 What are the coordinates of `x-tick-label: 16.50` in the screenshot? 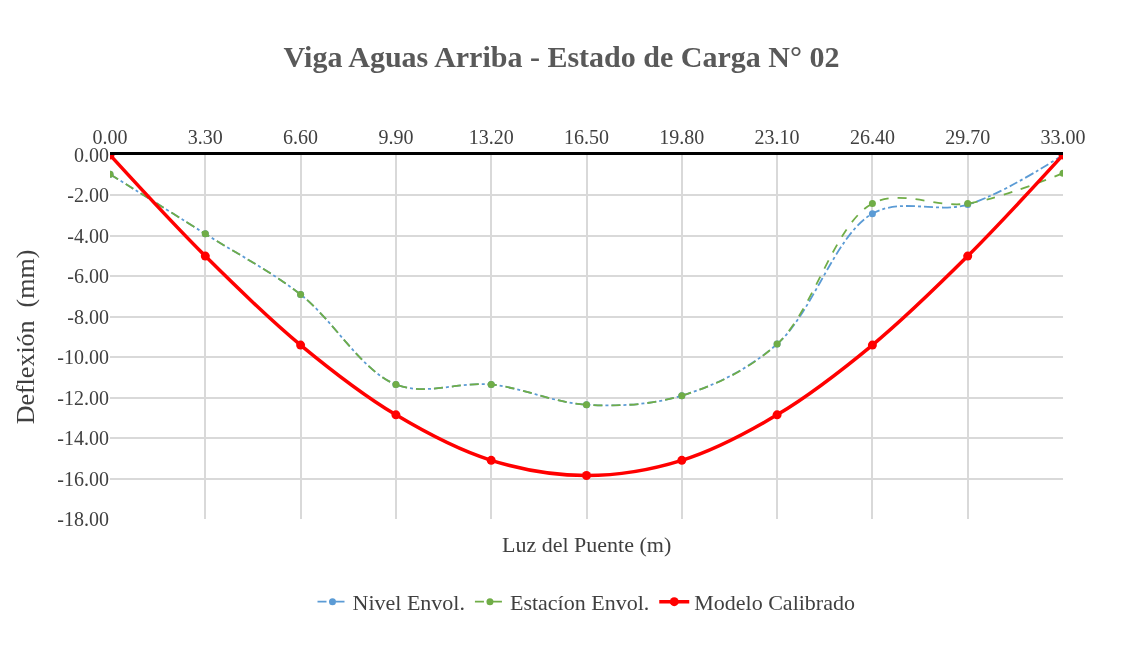 It's located at (586, 137).